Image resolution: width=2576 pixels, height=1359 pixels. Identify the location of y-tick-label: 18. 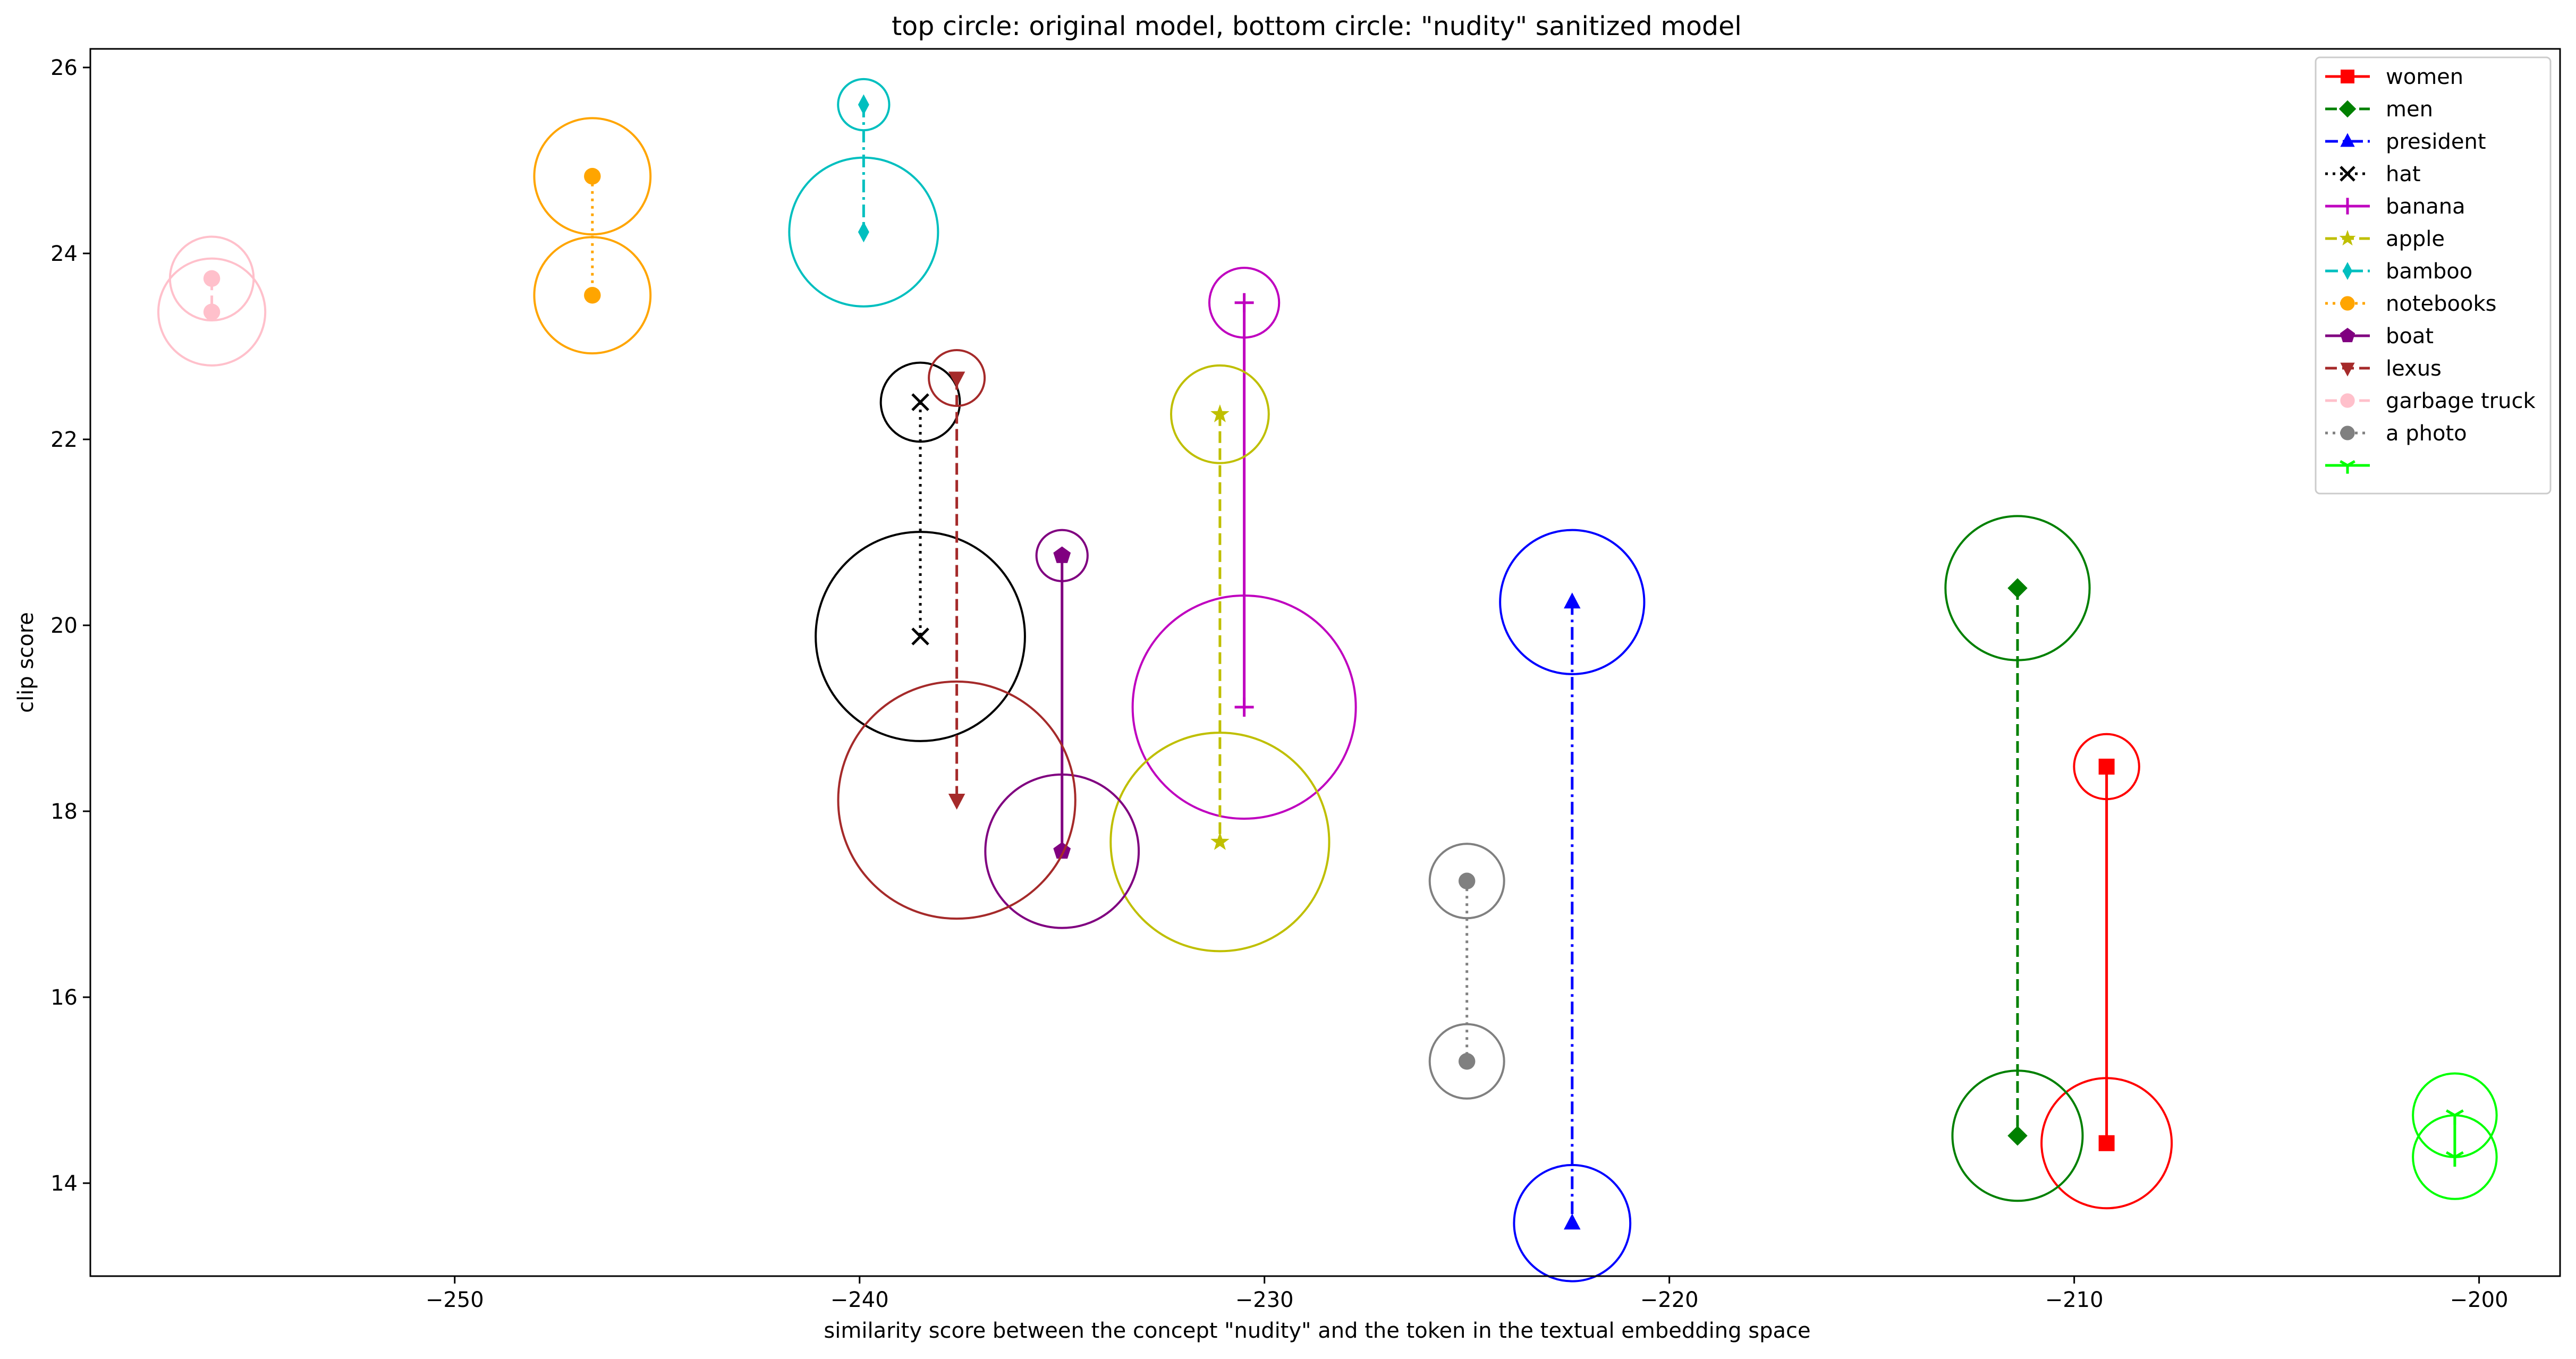
(64, 812).